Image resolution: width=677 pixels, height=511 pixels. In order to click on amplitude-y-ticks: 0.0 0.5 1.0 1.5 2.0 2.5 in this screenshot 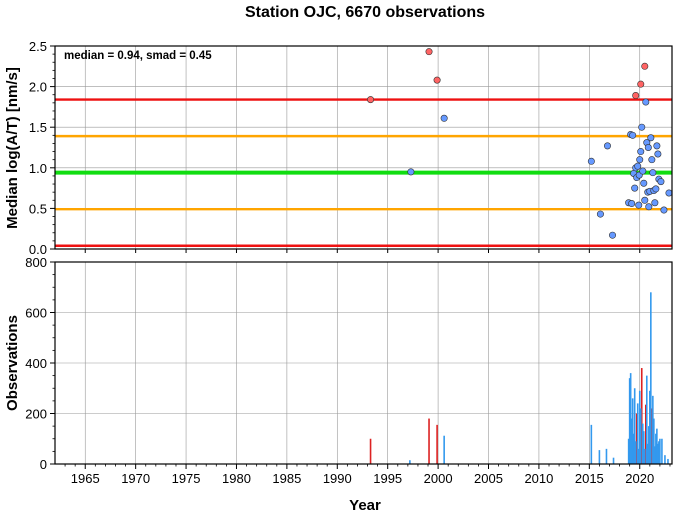, I will do `click(42, 148)`.